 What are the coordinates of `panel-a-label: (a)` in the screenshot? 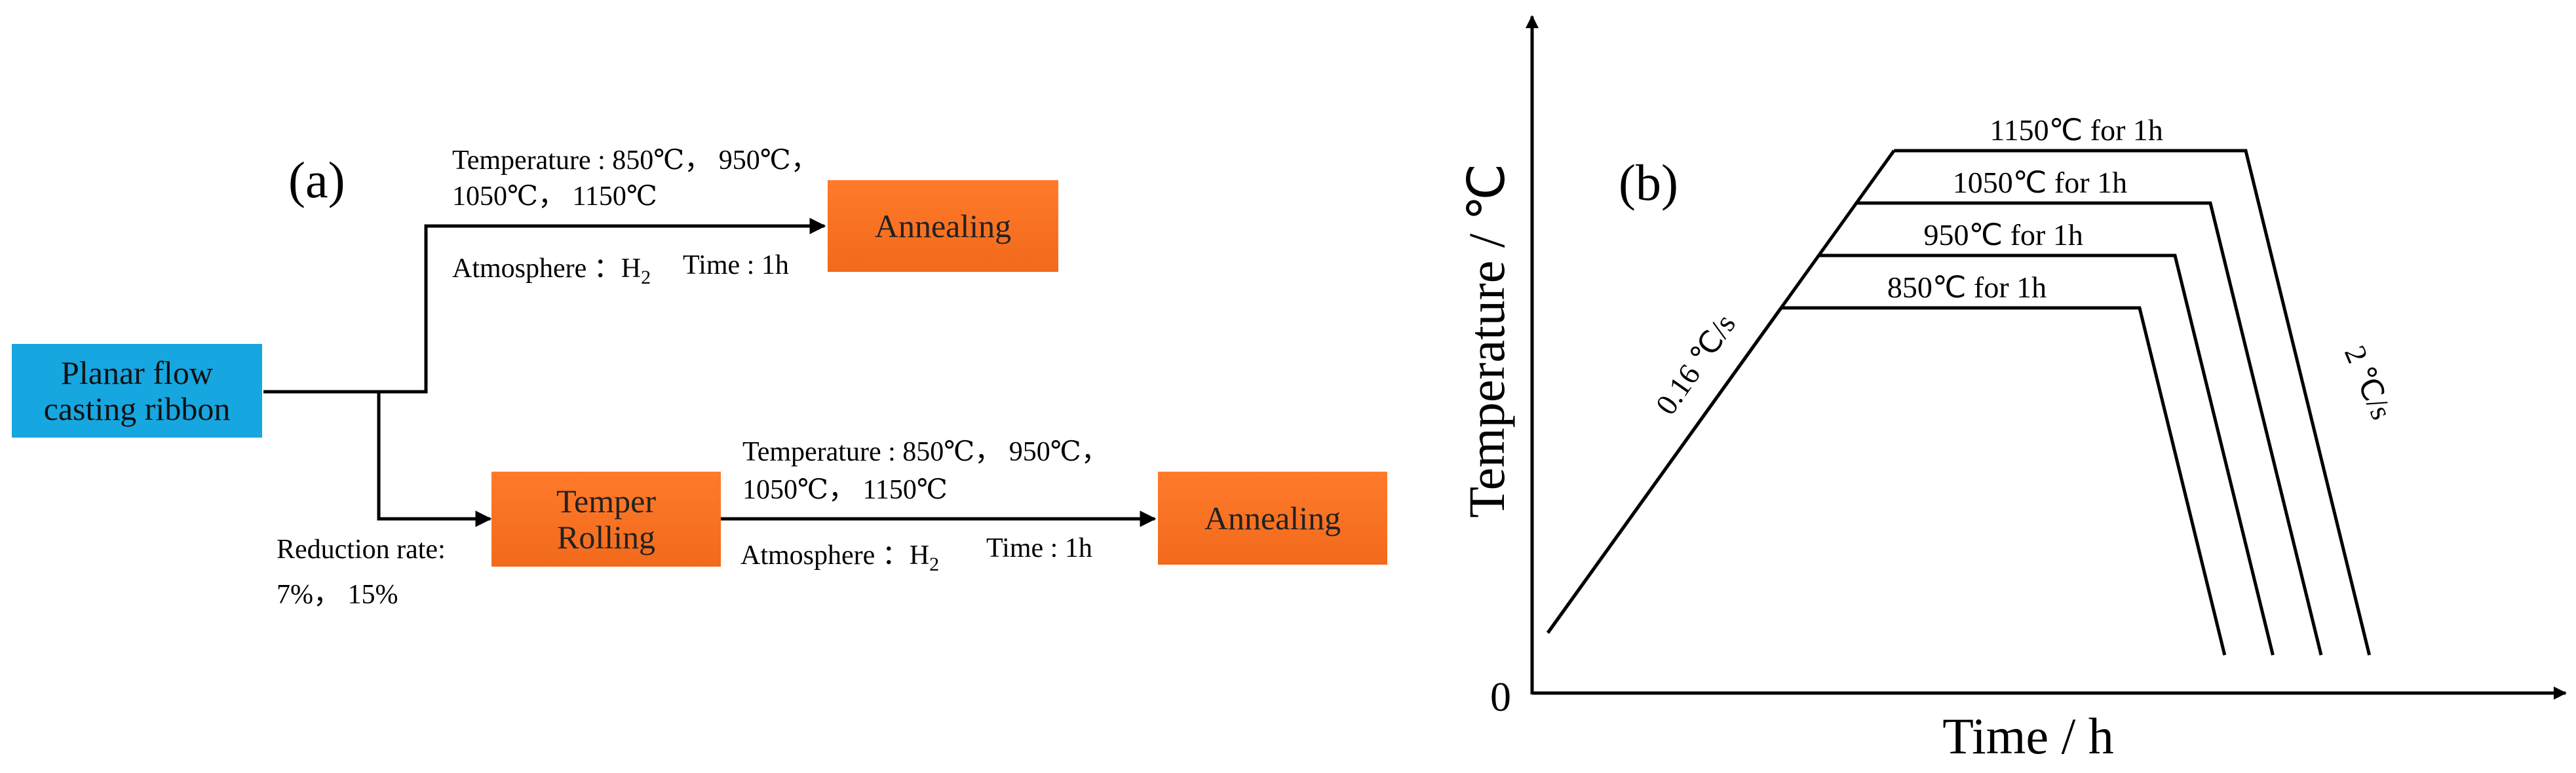 It's located at (316, 179).